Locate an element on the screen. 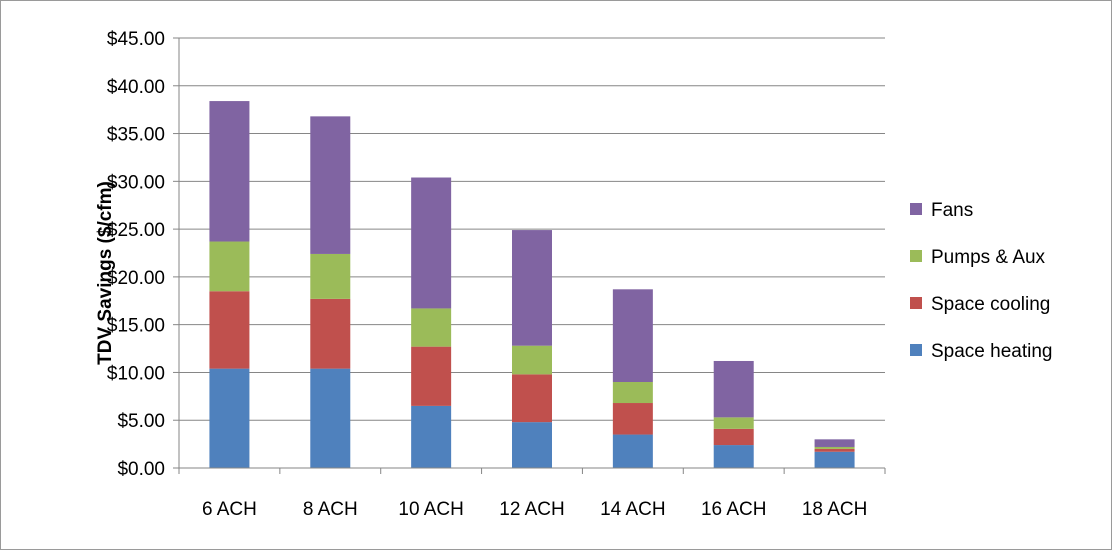 The image size is (1112, 551). bar-fans-10-ach is located at coordinates (431, 243).